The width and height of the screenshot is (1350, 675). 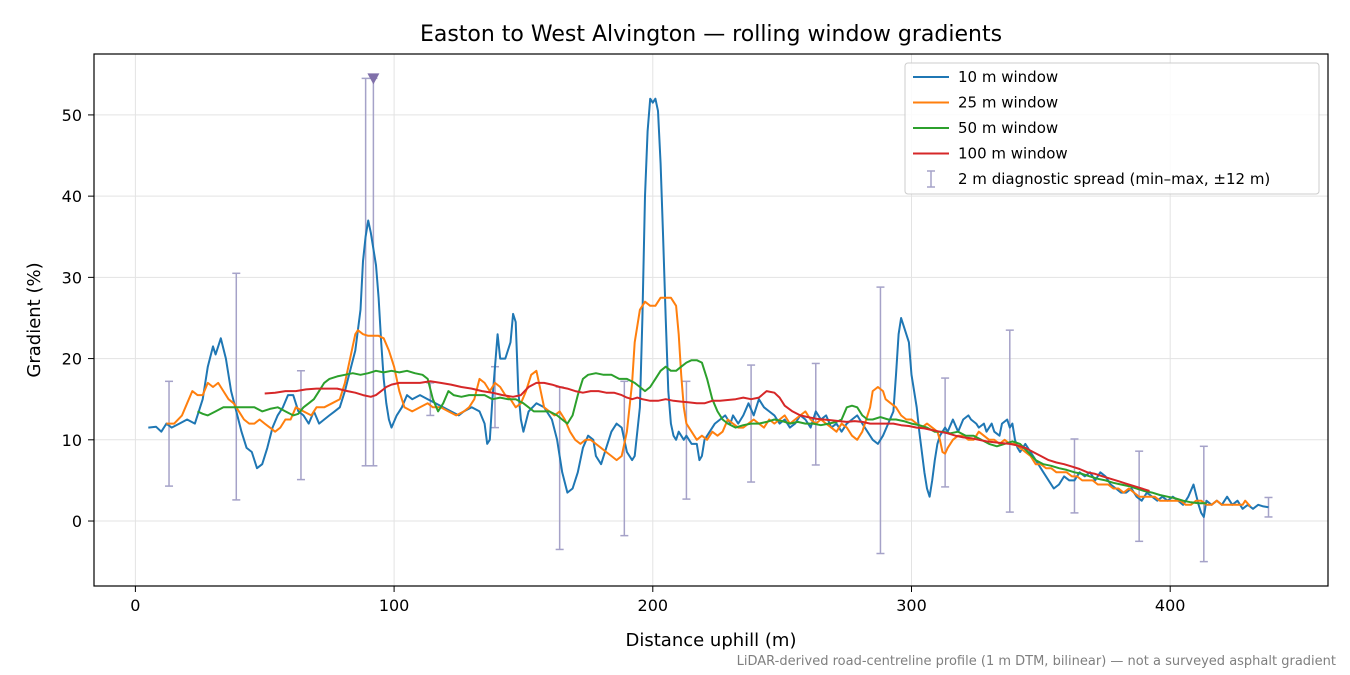 What do you see at coordinates (653, 605) in the screenshot?
I see `x-tick-label: 200` at bounding box center [653, 605].